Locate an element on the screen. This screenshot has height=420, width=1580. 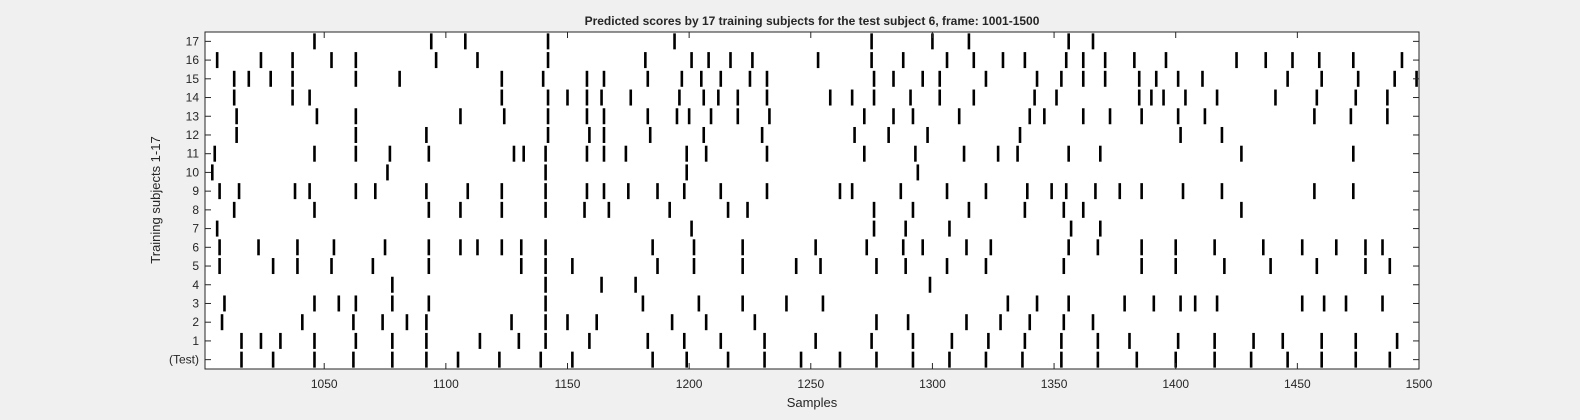
y-tick-label: 9 is located at coordinates (195, 191).